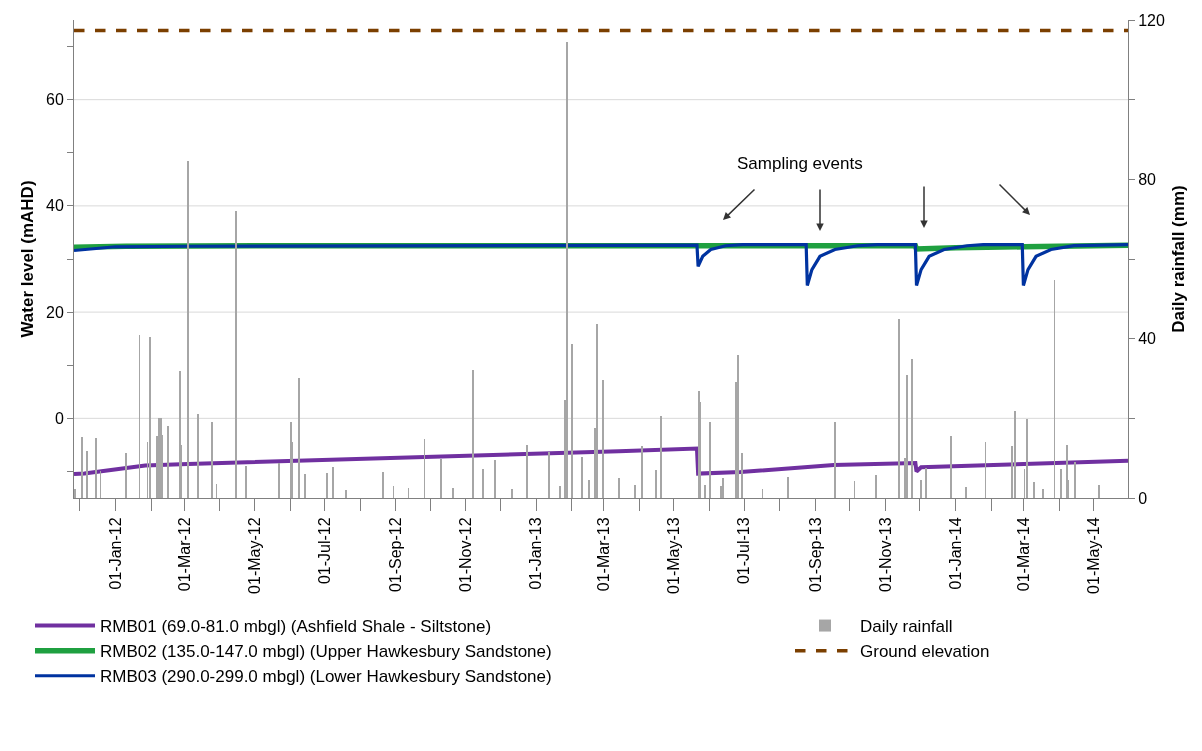  What do you see at coordinates (115, 553) in the screenshot?
I see `x-tick-label: 01-Jan-12` at bounding box center [115, 553].